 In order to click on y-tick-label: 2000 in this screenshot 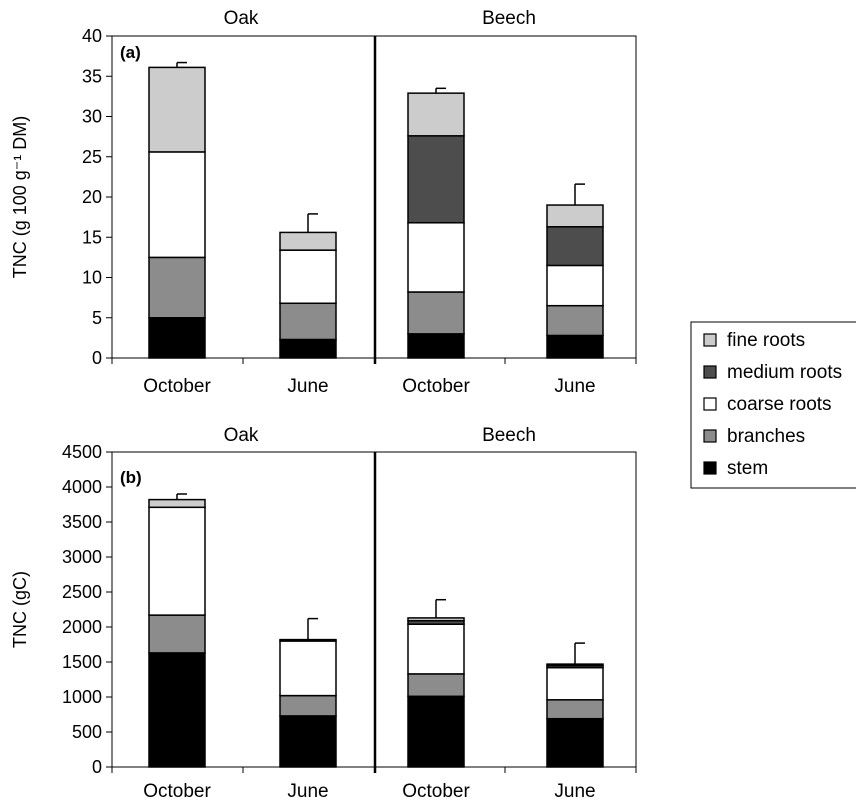, I will do `click(82, 627)`.